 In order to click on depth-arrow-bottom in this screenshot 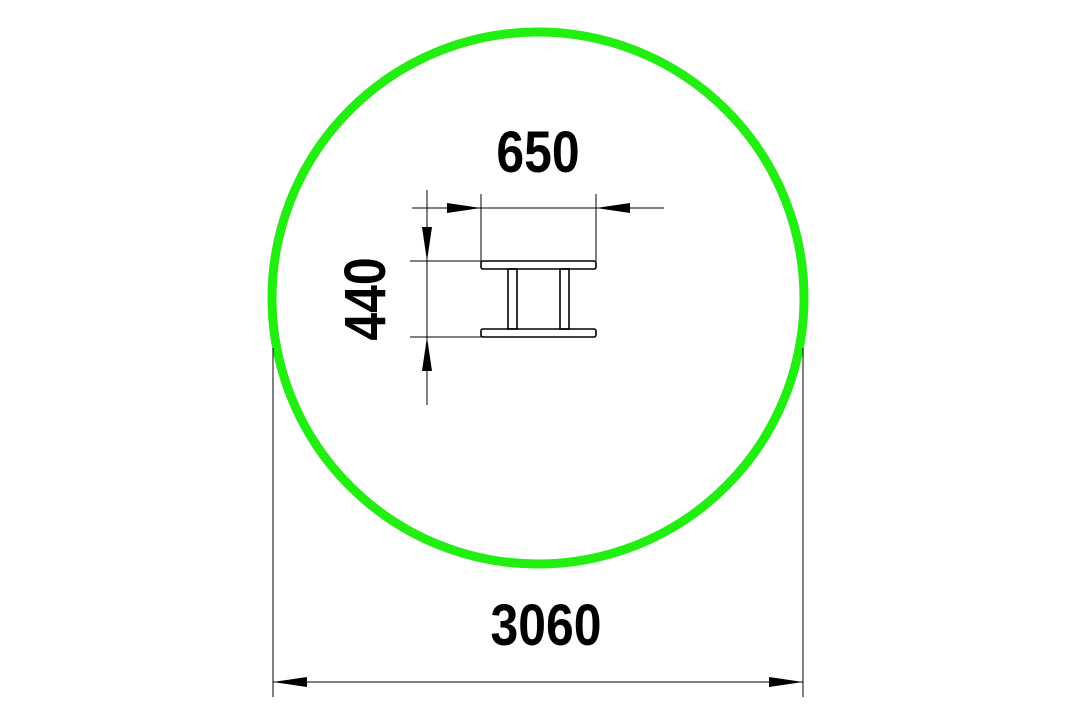, I will do `click(427, 354)`.